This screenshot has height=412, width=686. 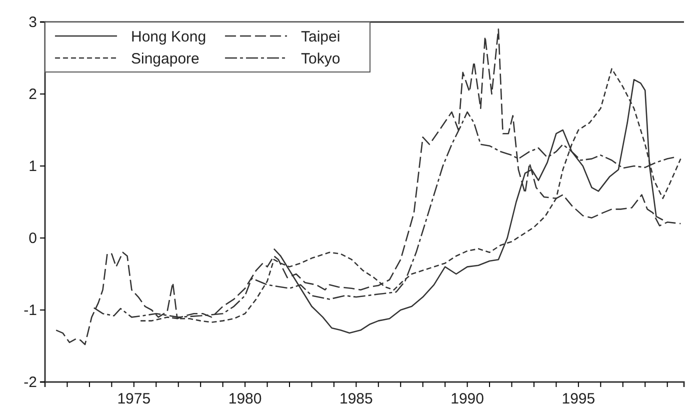 What do you see at coordinates (30, 382) in the screenshot?
I see `y-tick-label: -2` at bounding box center [30, 382].